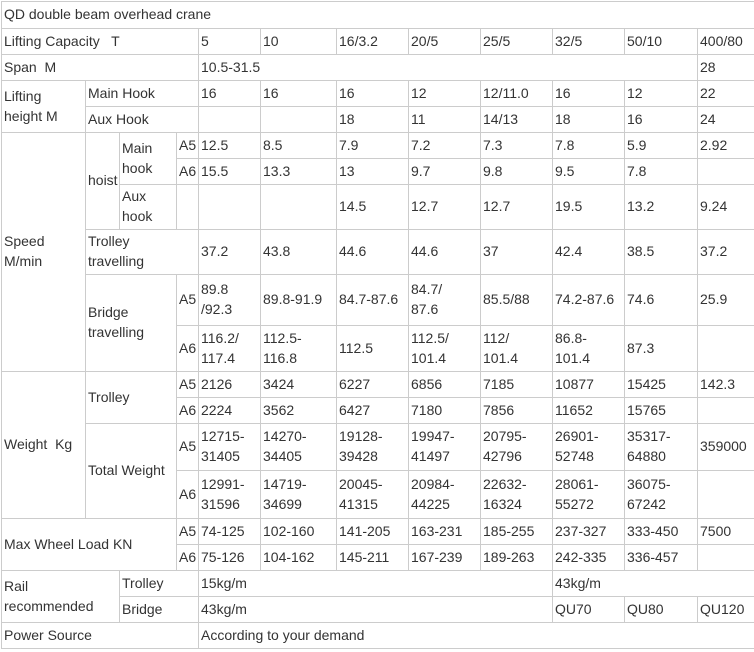 This screenshot has width=754, height=652. Describe the element at coordinates (372, 410) in the screenshot. I see `value-cell: 6427` at that location.